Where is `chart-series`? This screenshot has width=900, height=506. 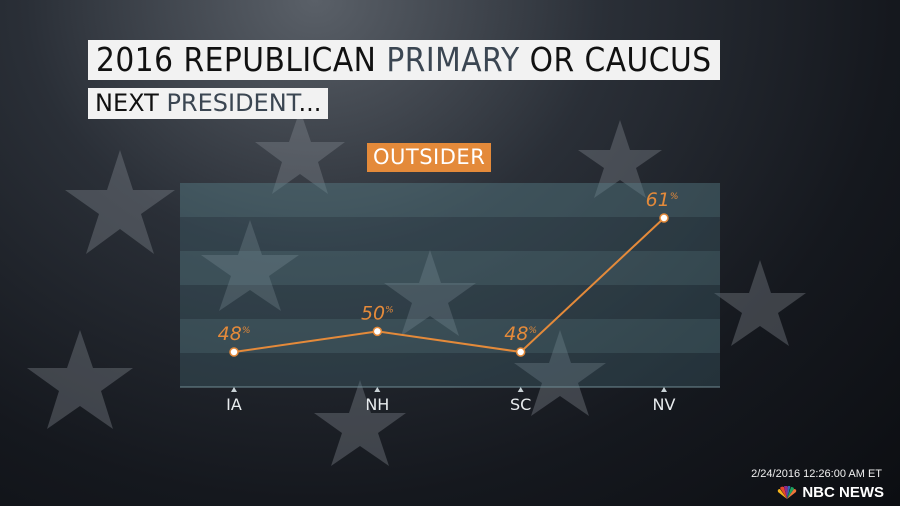
chart-series is located at coordinates (449, 285).